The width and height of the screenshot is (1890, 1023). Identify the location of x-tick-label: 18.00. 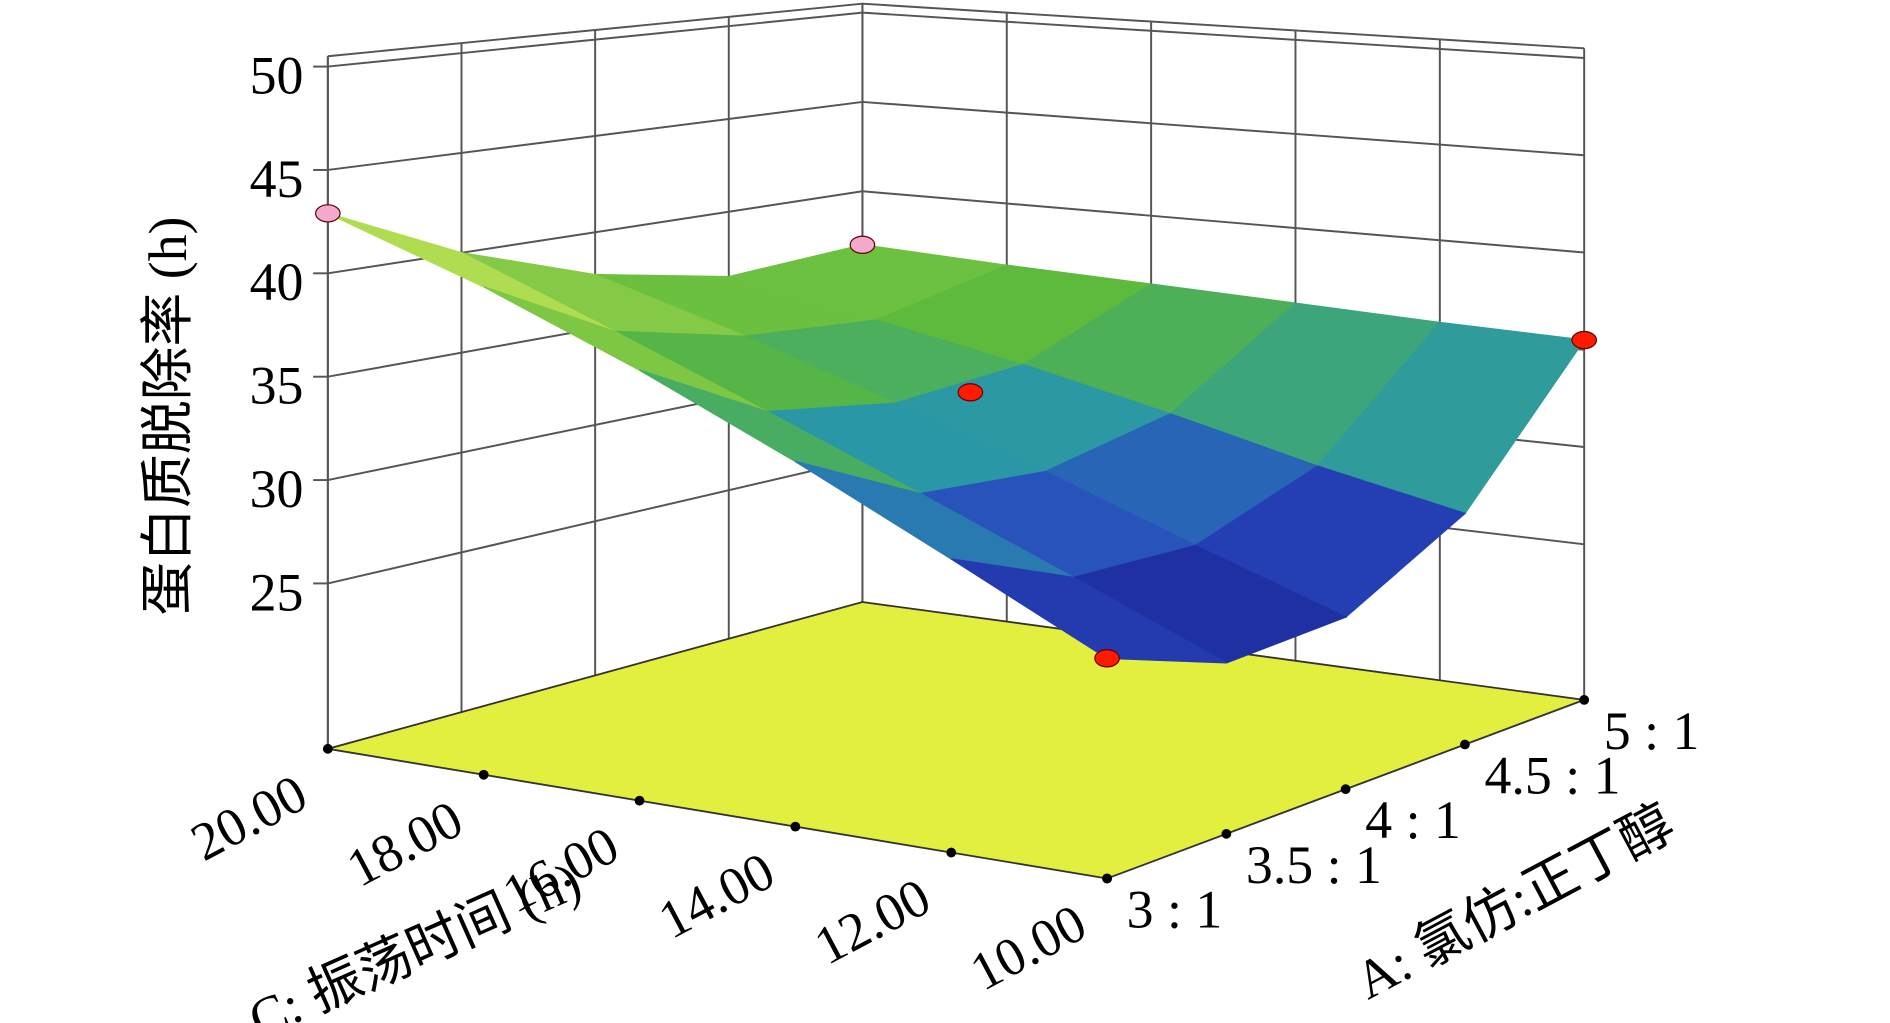
(404, 844).